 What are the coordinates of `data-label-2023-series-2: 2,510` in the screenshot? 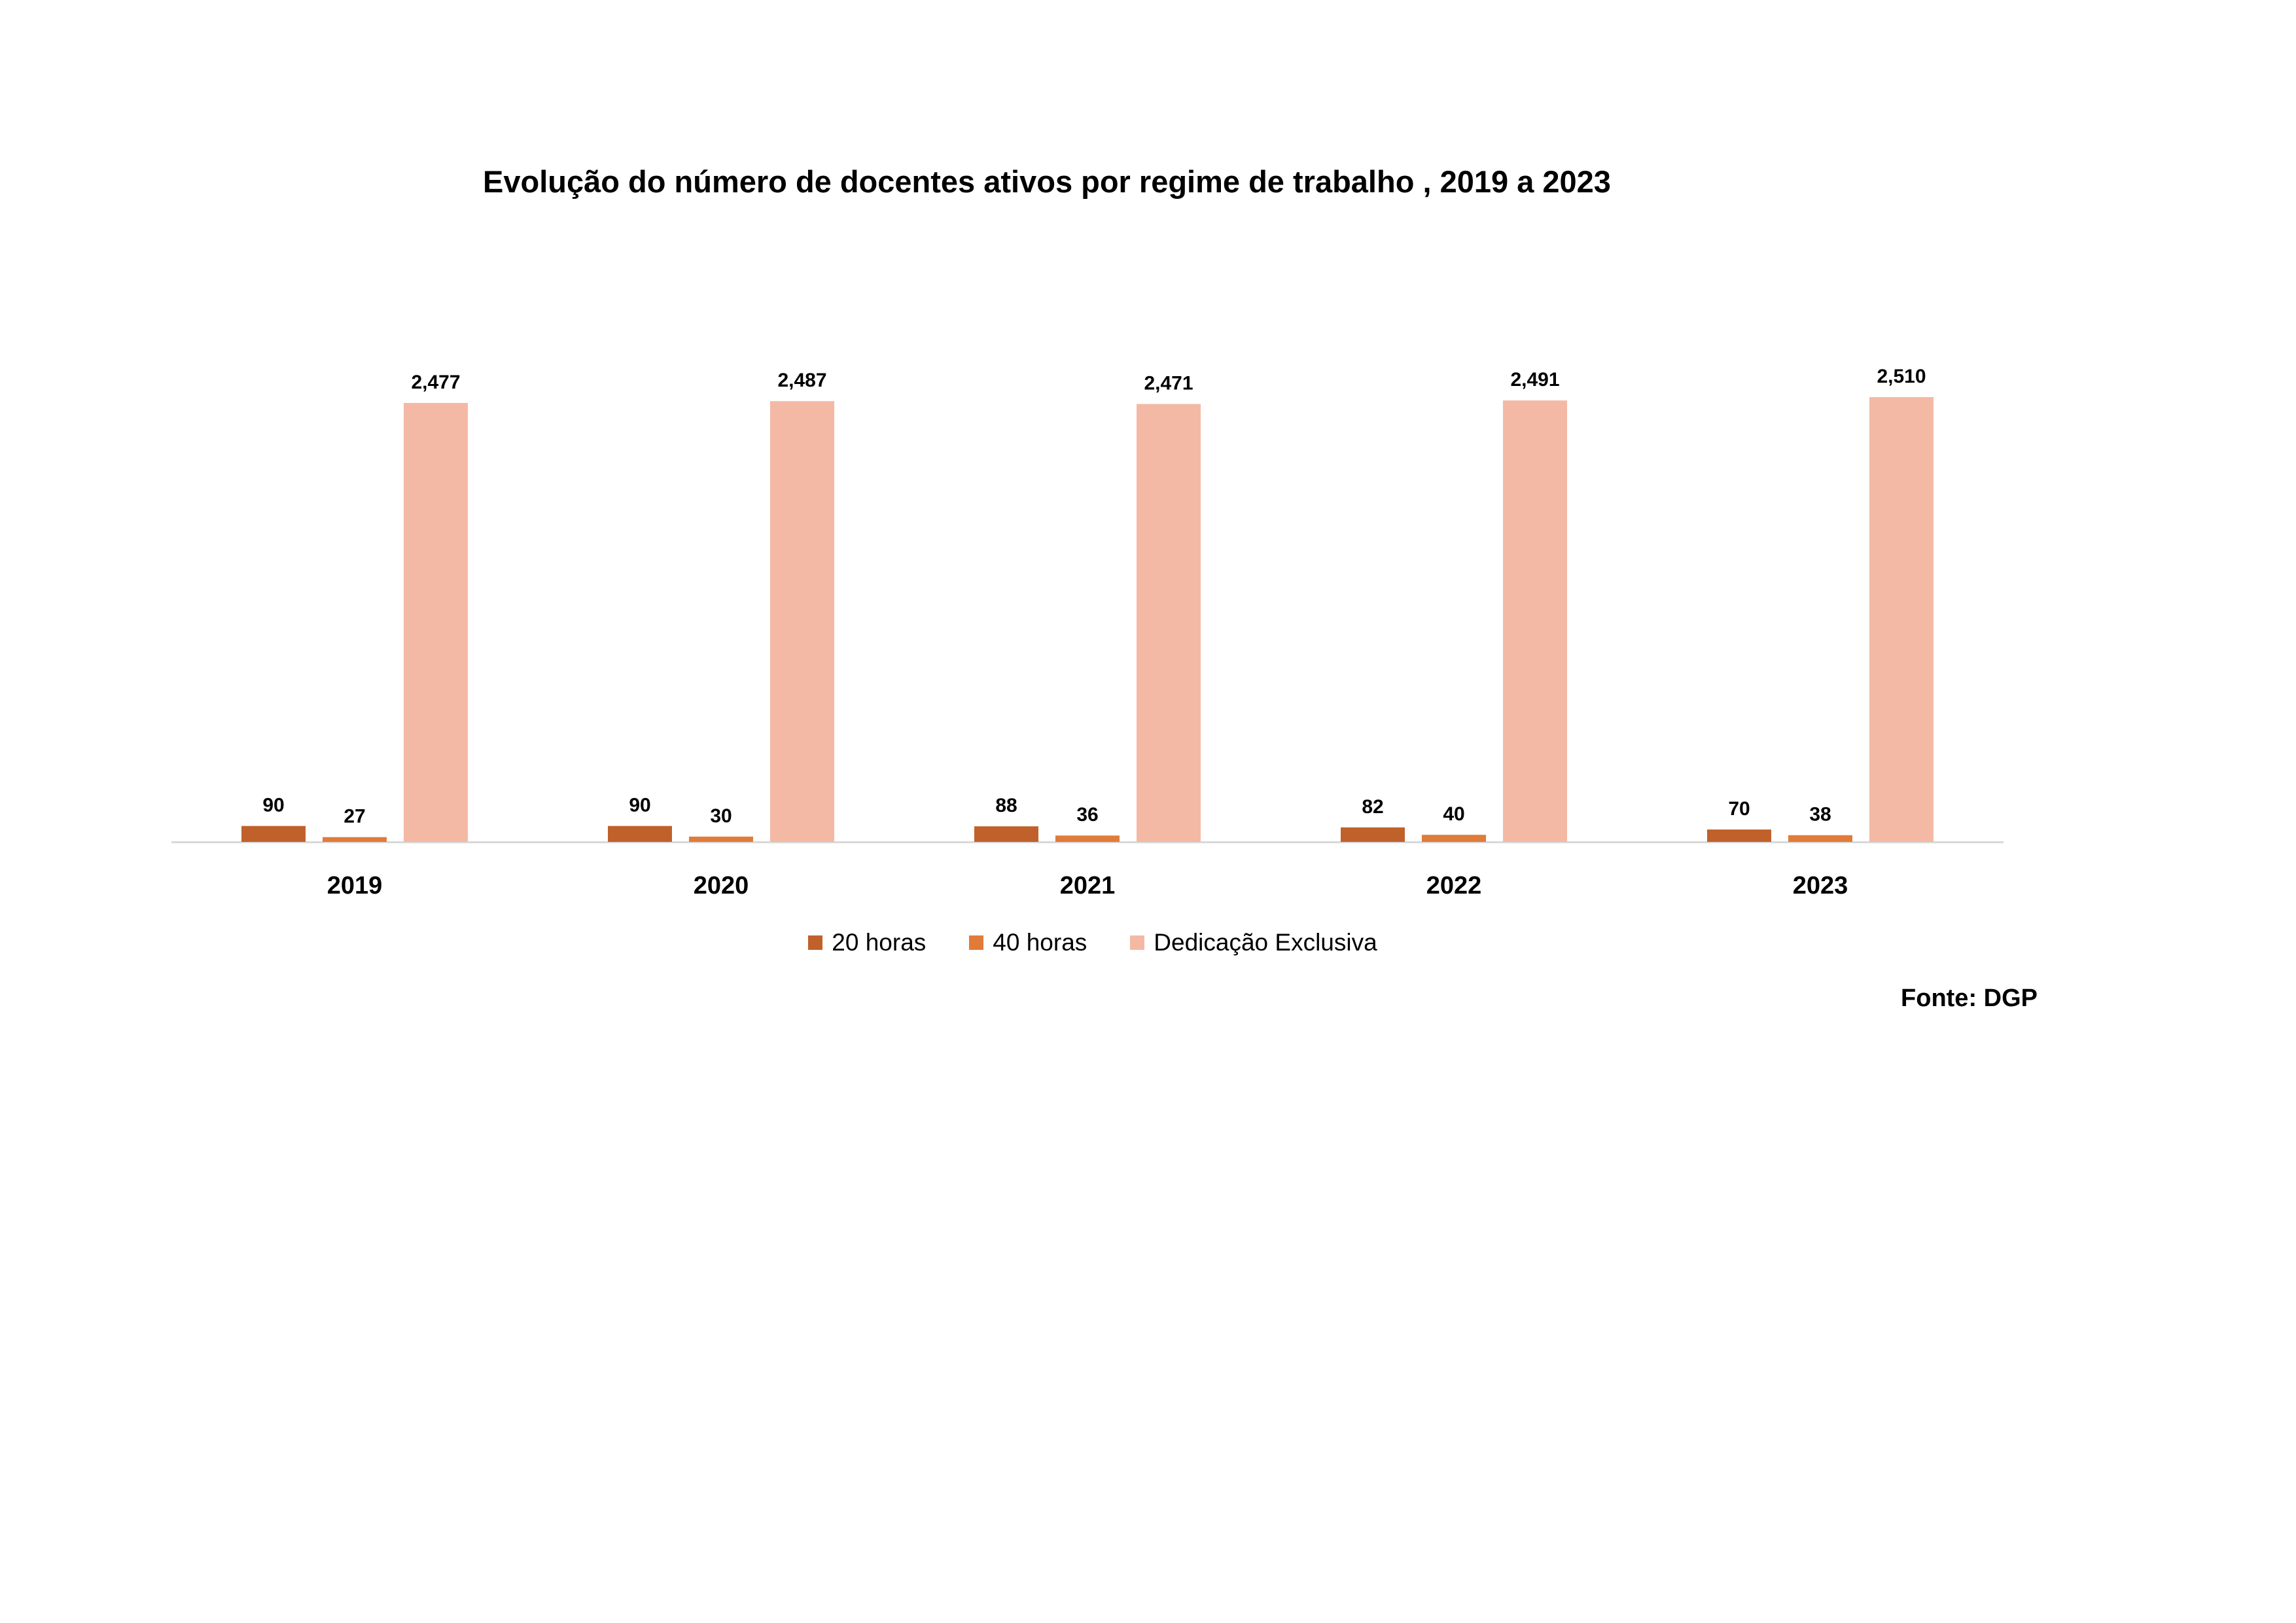 It's located at (1902, 376).